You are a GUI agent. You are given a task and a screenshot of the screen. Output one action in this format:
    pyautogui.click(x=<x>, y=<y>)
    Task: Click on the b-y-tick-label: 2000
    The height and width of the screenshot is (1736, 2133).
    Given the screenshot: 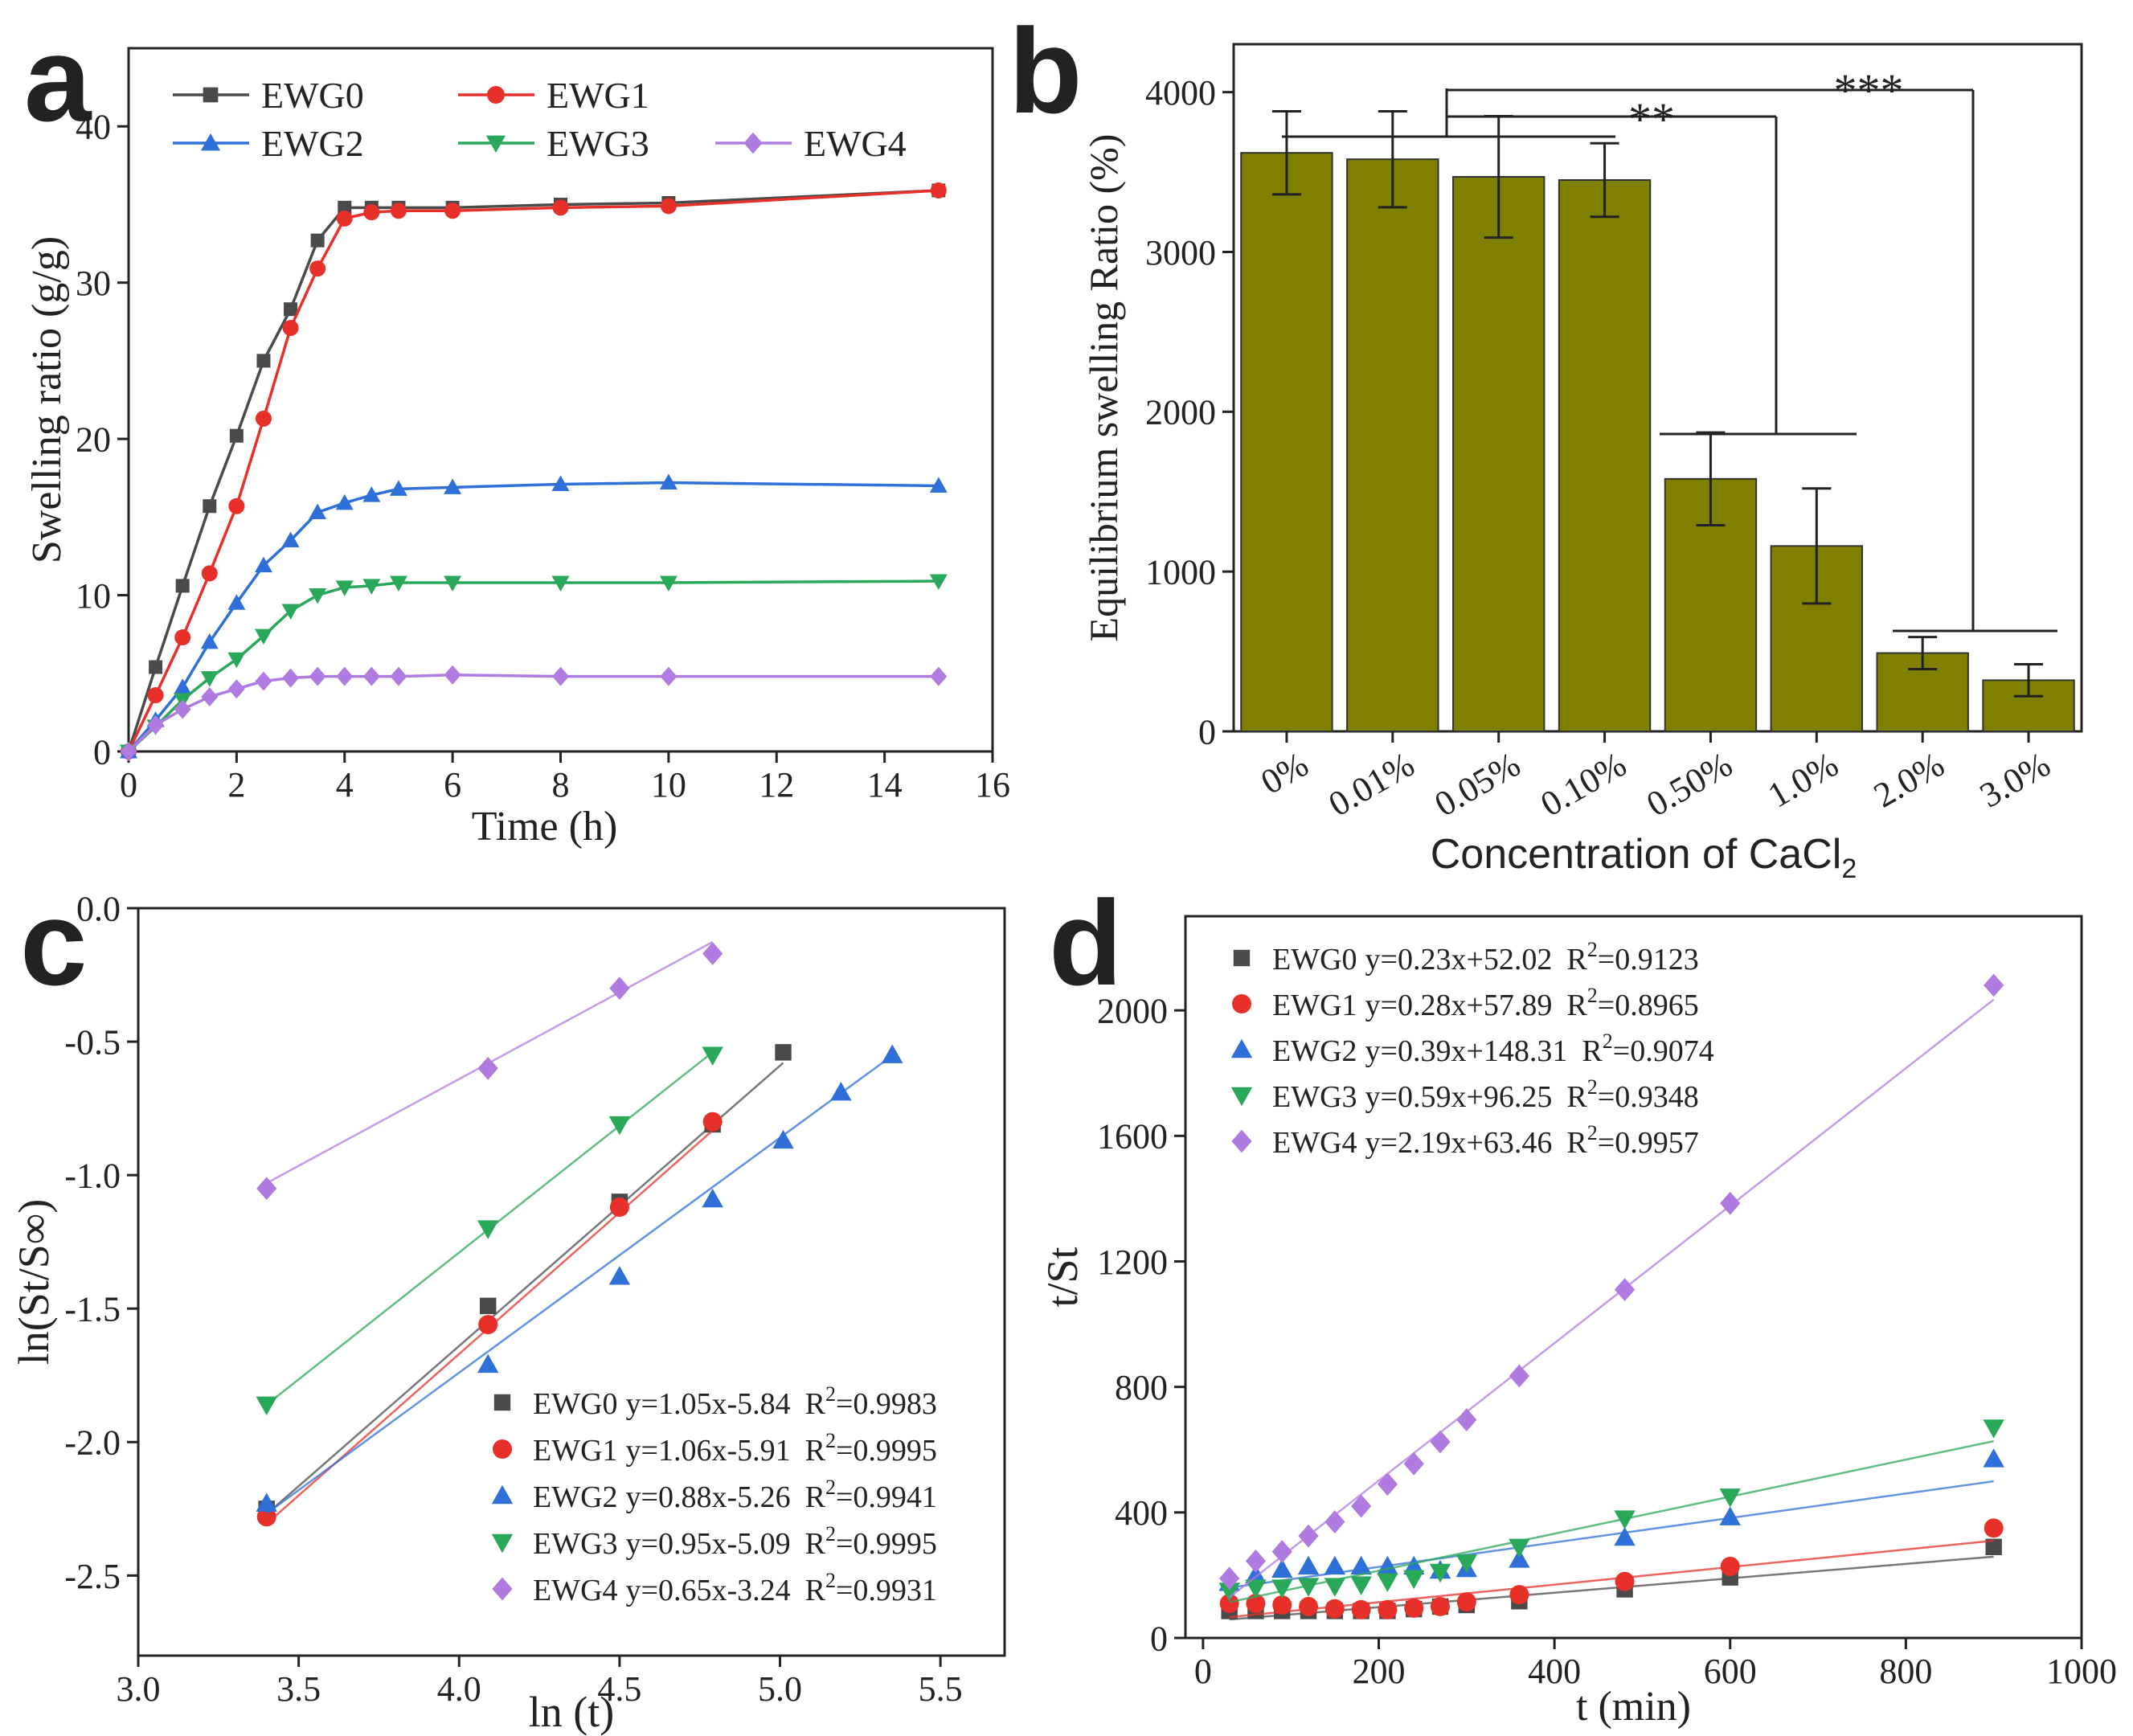 What is the action you would take?
    pyautogui.click(x=1181, y=412)
    